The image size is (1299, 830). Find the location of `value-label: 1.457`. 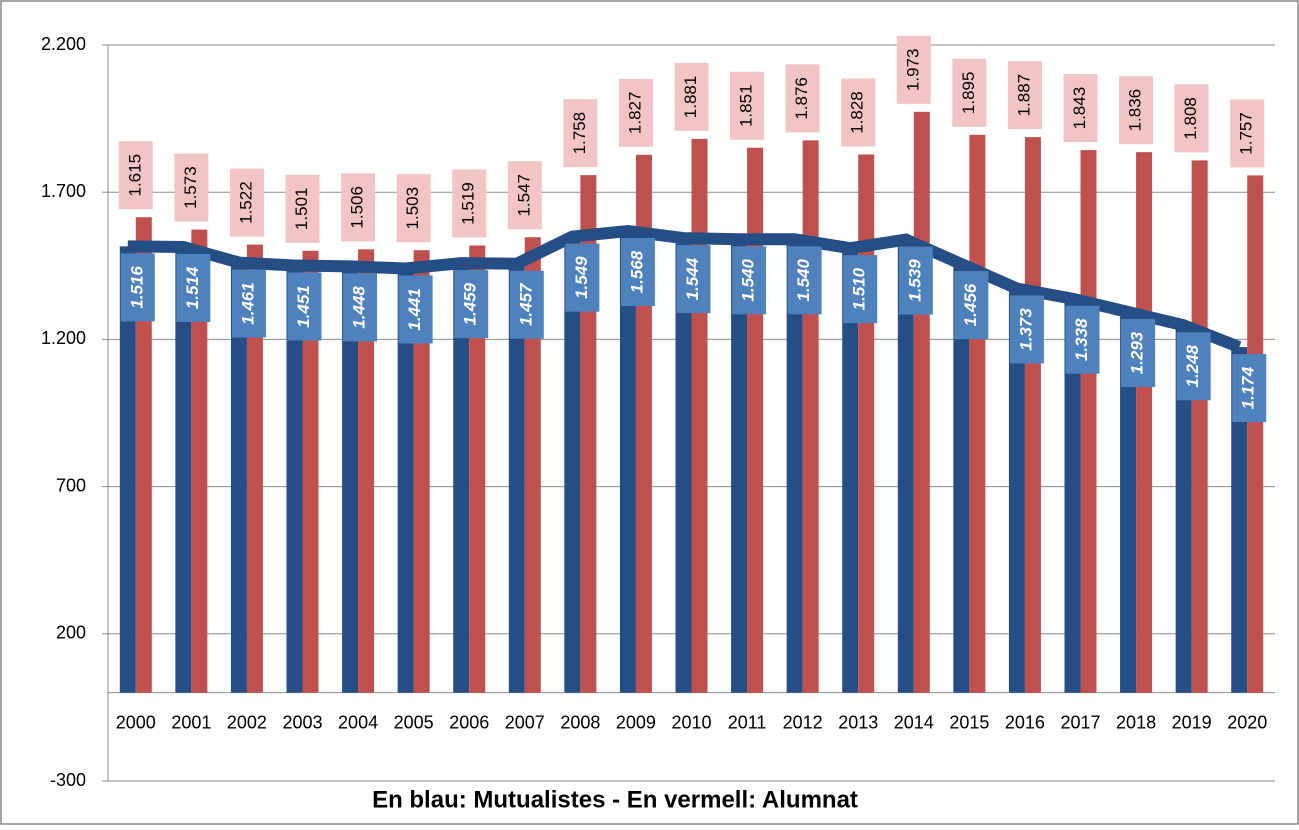

value-label: 1.457 is located at coordinates (525, 304).